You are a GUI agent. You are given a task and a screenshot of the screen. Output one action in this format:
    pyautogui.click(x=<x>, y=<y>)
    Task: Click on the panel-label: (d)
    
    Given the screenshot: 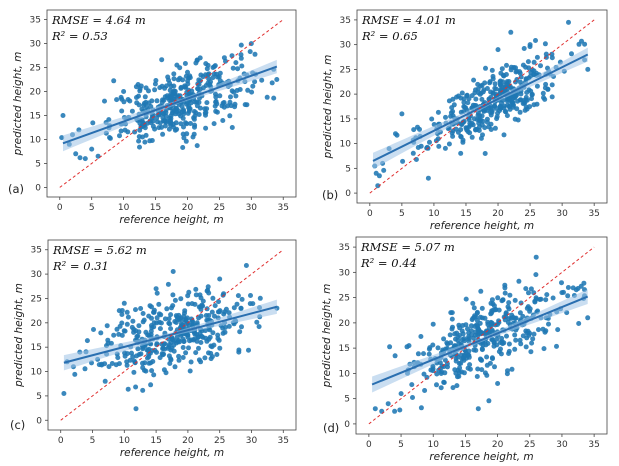 What is the action you would take?
    pyautogui.click(x=331, y=428)
    